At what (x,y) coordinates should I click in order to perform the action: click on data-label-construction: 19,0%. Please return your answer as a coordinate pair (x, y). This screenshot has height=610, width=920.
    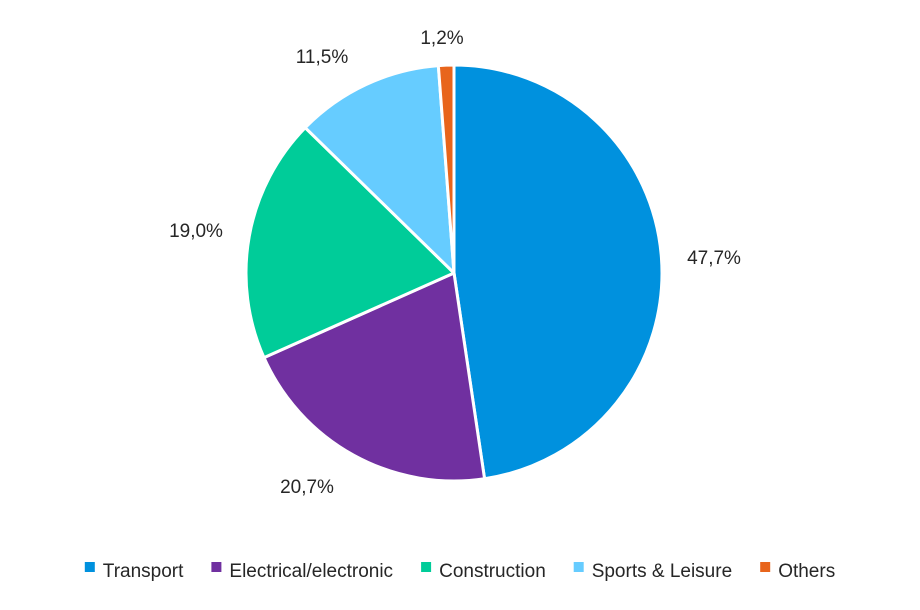
    Looking at the image, I should click on (196, 231).